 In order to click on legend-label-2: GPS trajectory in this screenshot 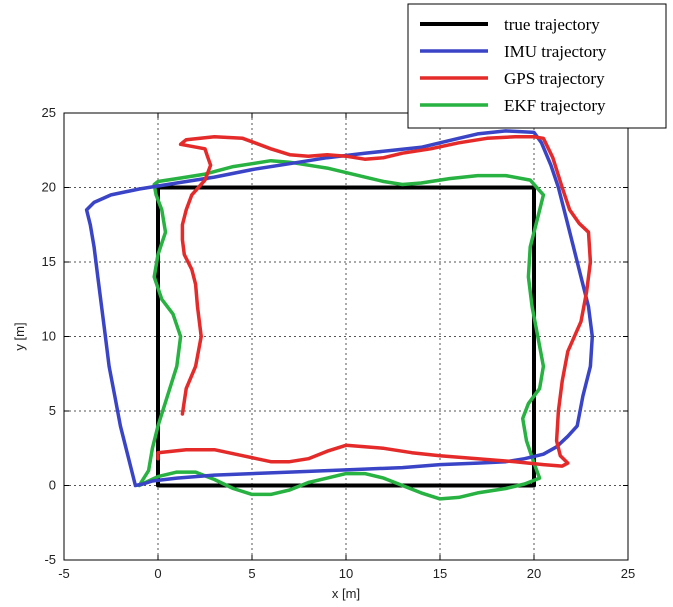, I will do `click(554, 78)`.